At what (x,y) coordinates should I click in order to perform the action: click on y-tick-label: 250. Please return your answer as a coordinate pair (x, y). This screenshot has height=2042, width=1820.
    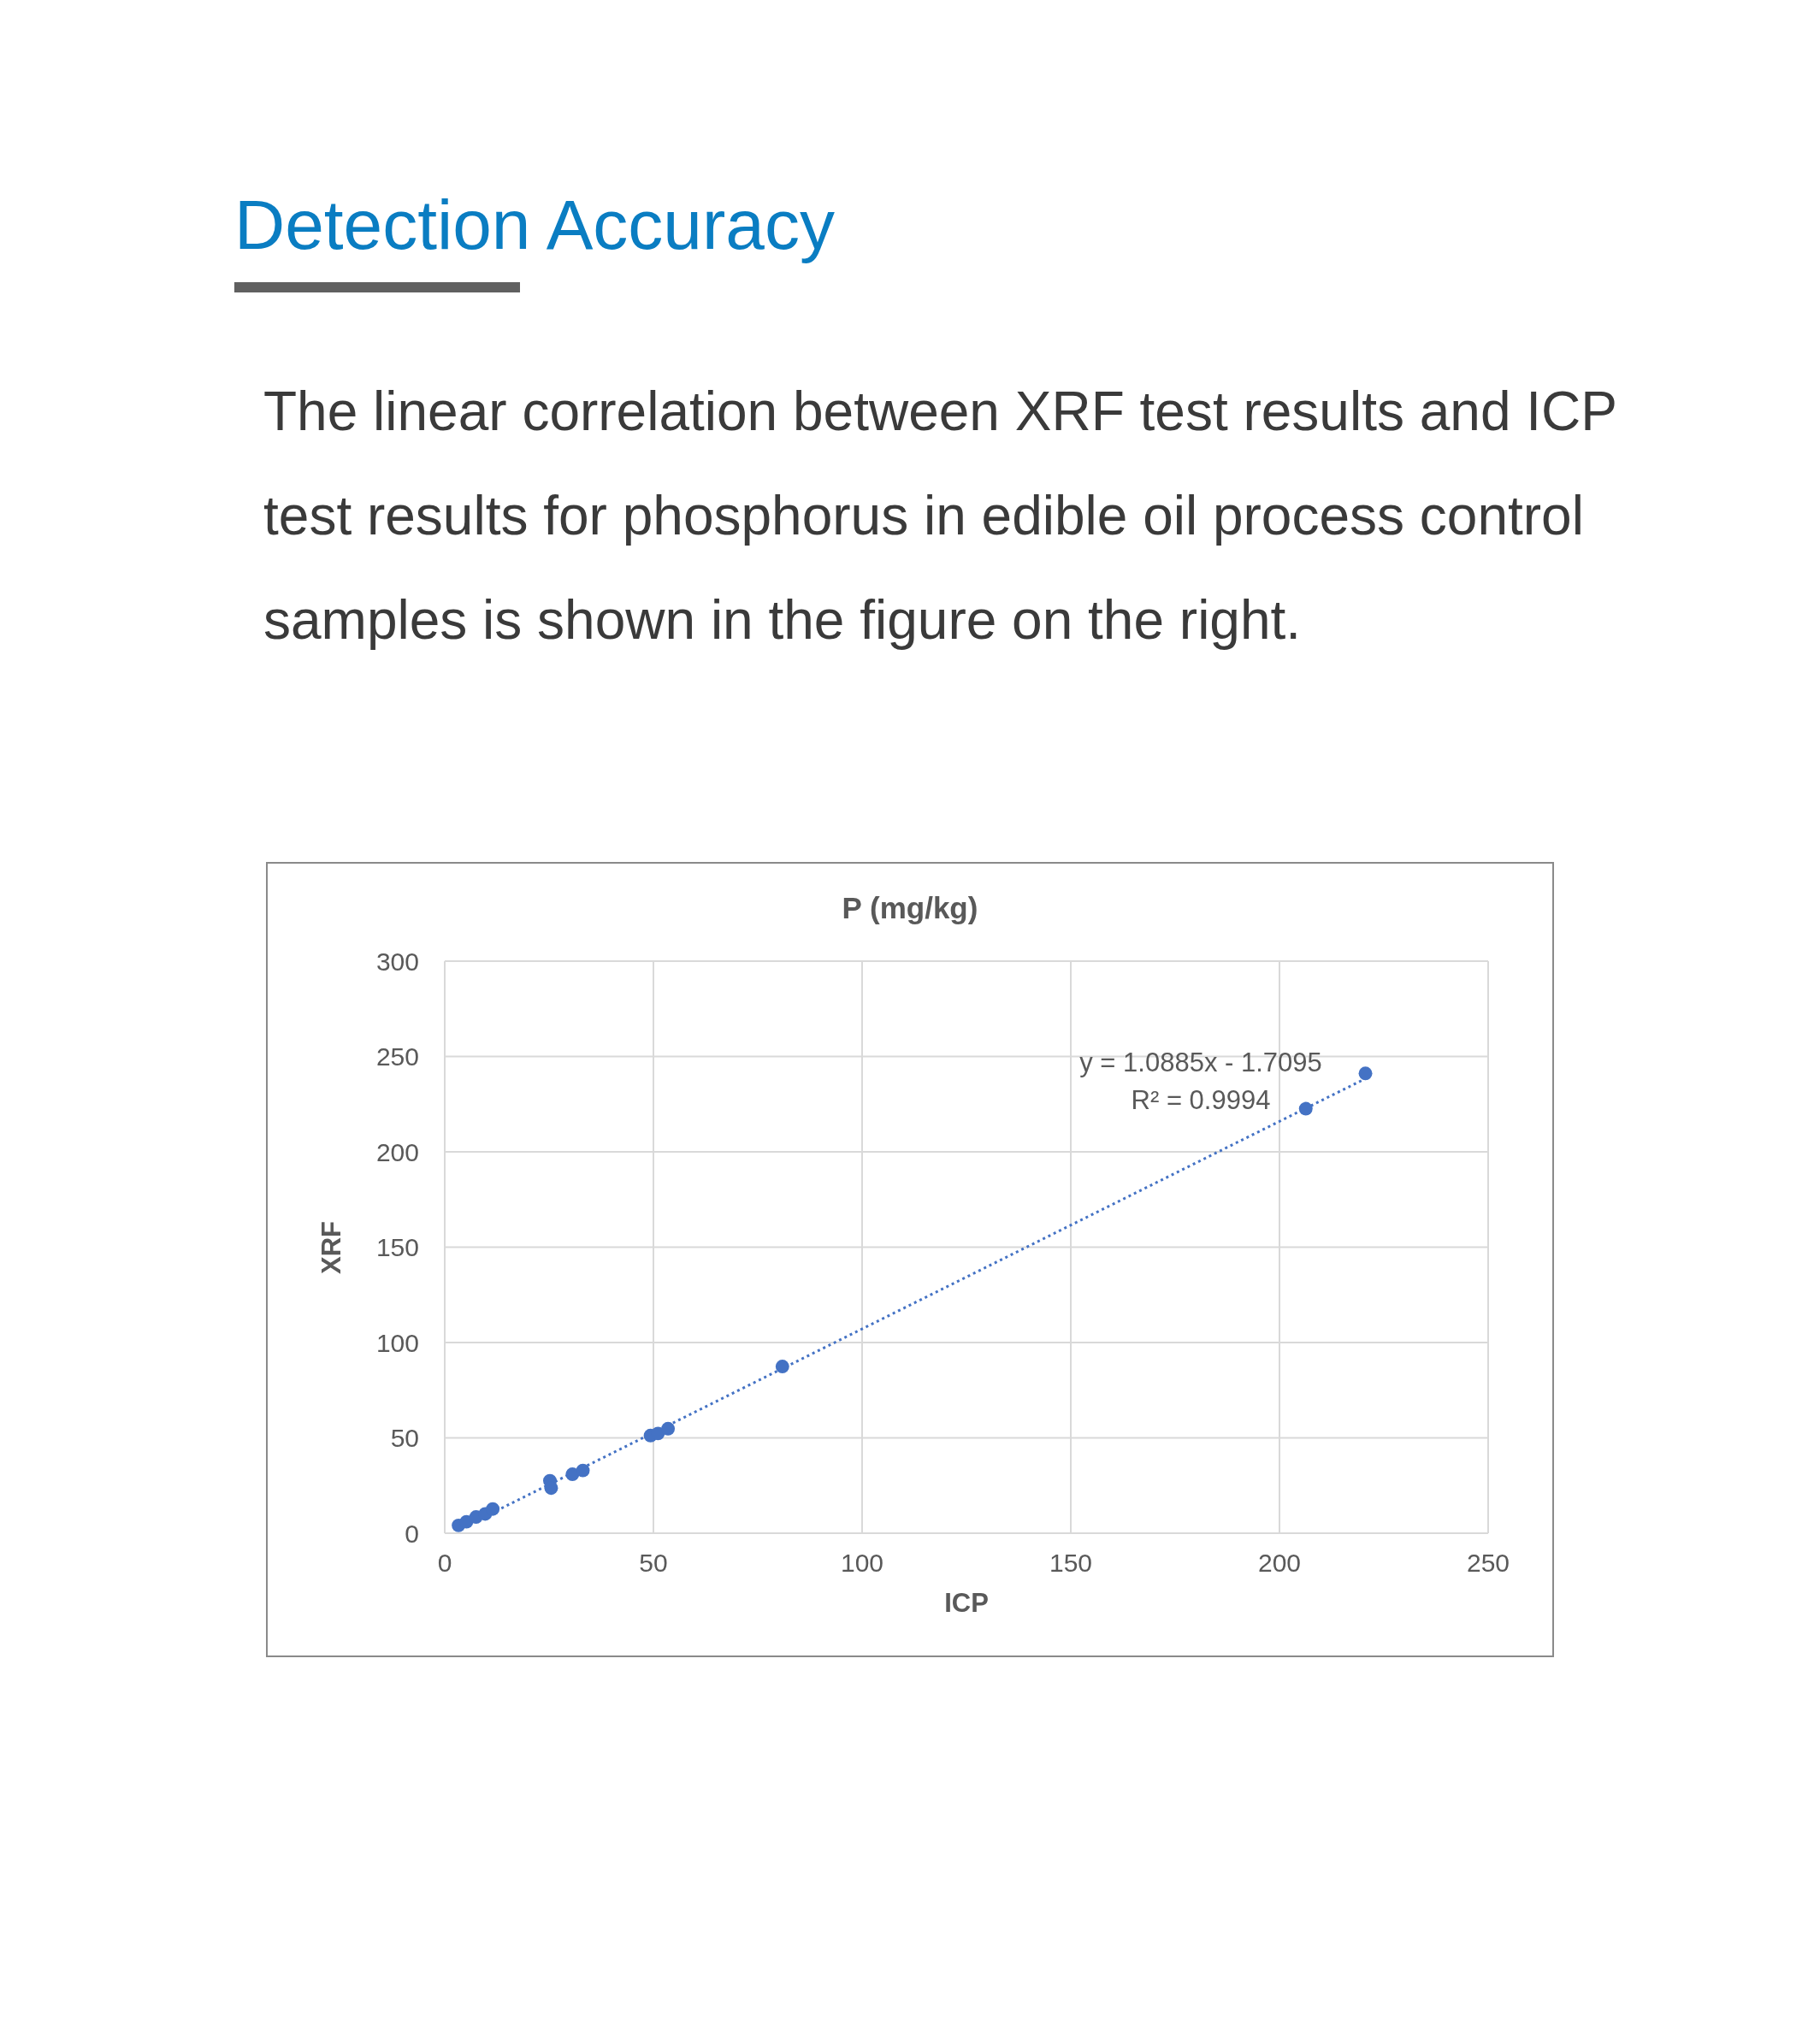
    Looking at the image, I should click on (397, 1056).